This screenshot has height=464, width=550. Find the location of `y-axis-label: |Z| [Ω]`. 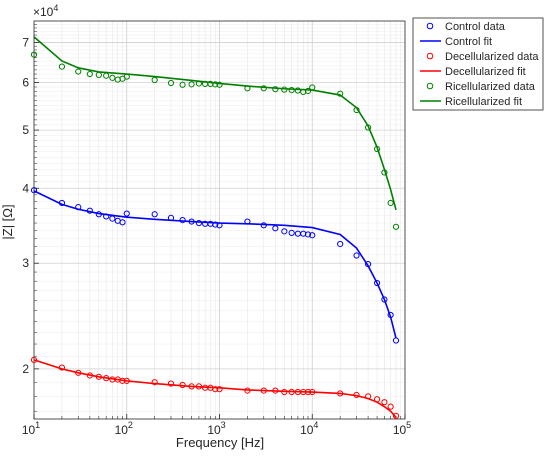

y-axis-label: |Z| [Ω] is located at coordinates (7, 221).